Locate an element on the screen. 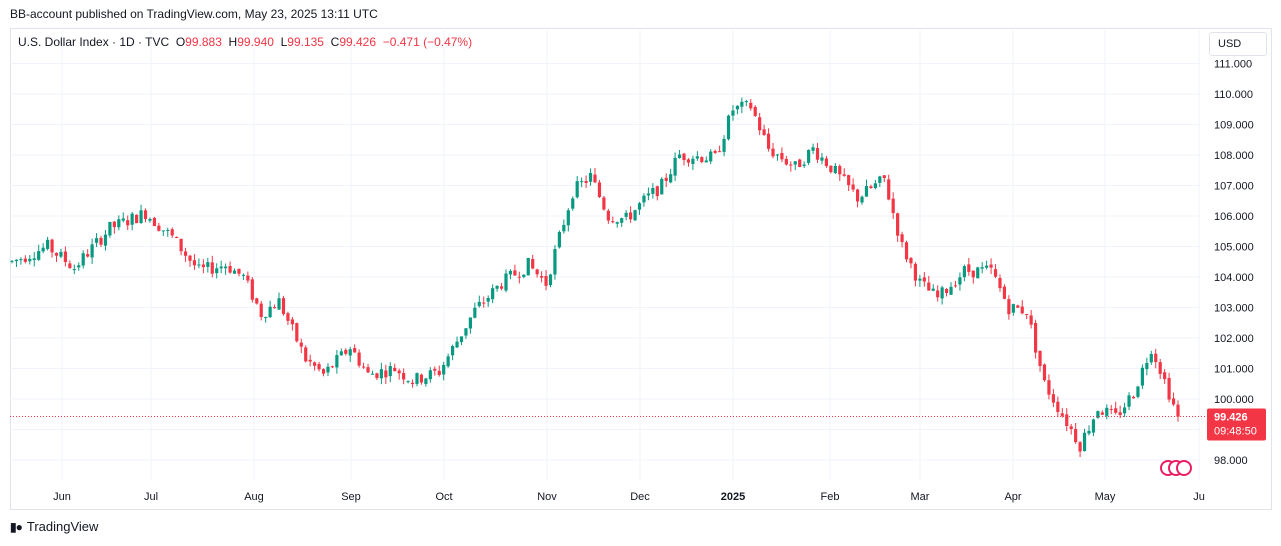  x-tick-label: Dec is located at coordinates (640, 497).